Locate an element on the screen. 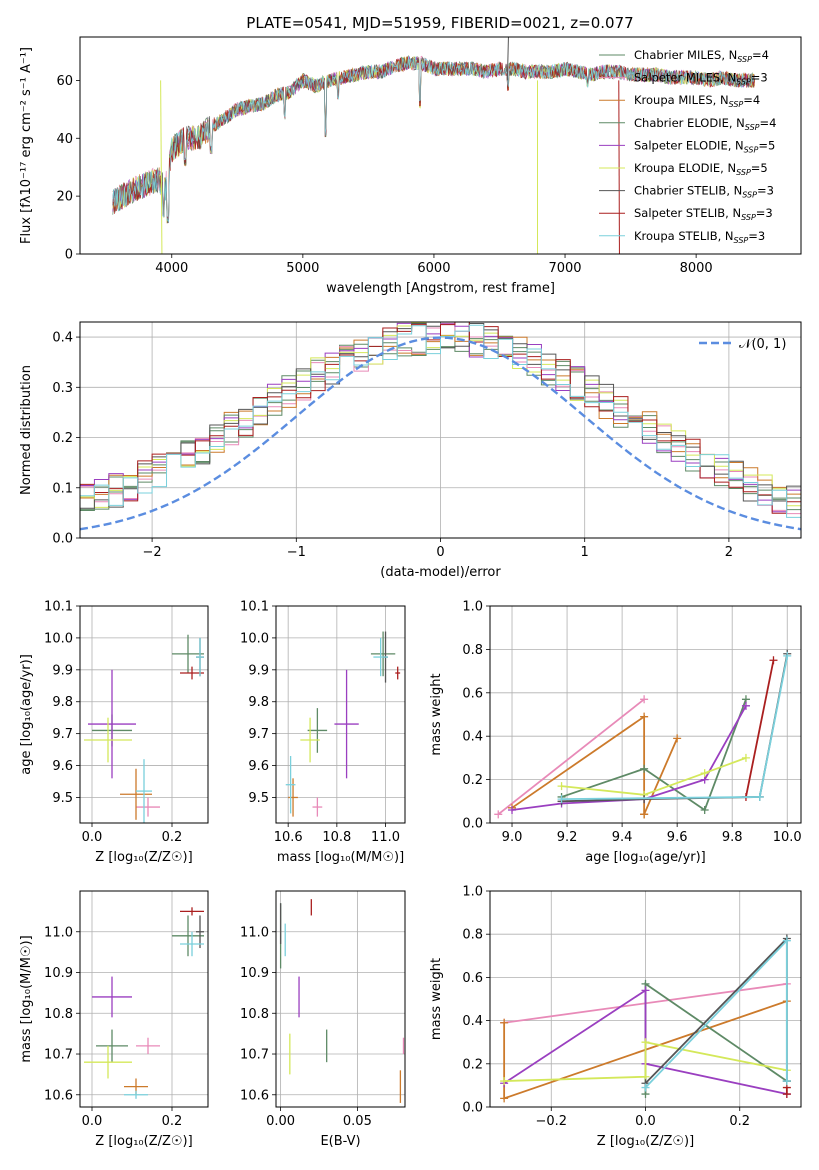  x-tick-label: −1 is located at coordinates (296, 552).